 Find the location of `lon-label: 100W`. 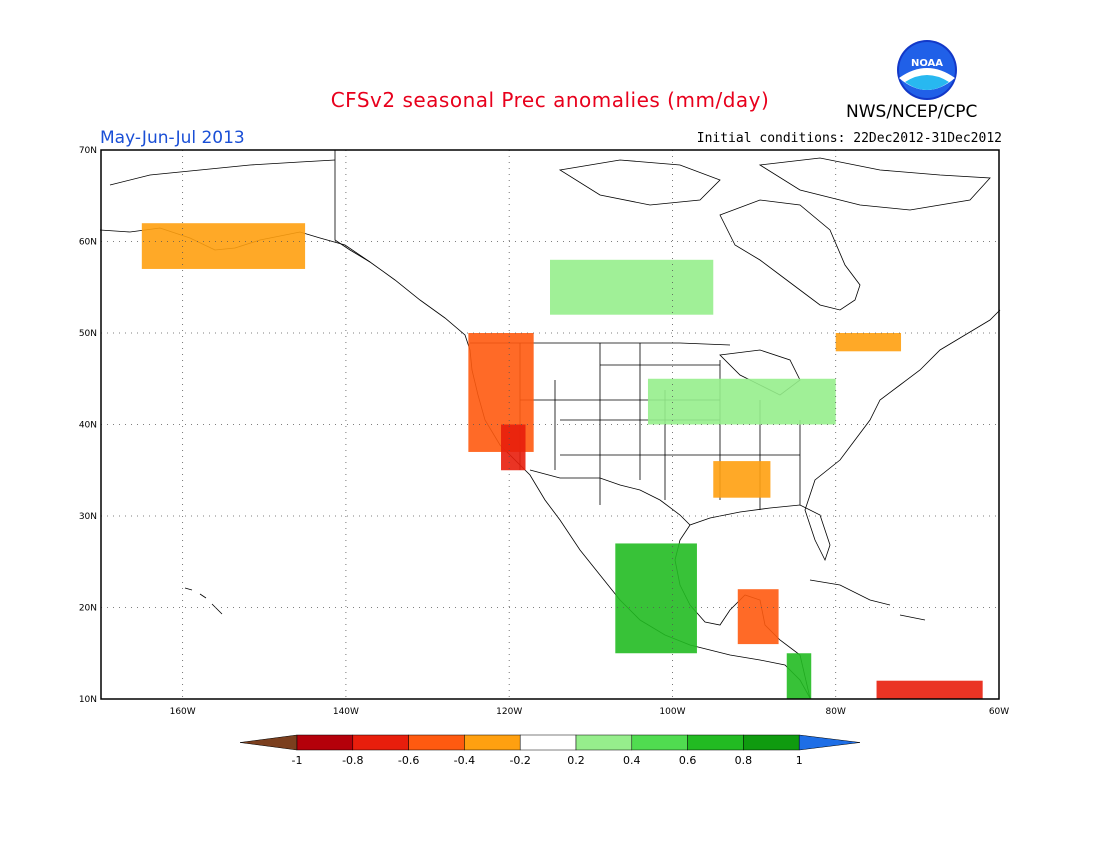

lon-label: 100W is located at coordinates (672, 712).